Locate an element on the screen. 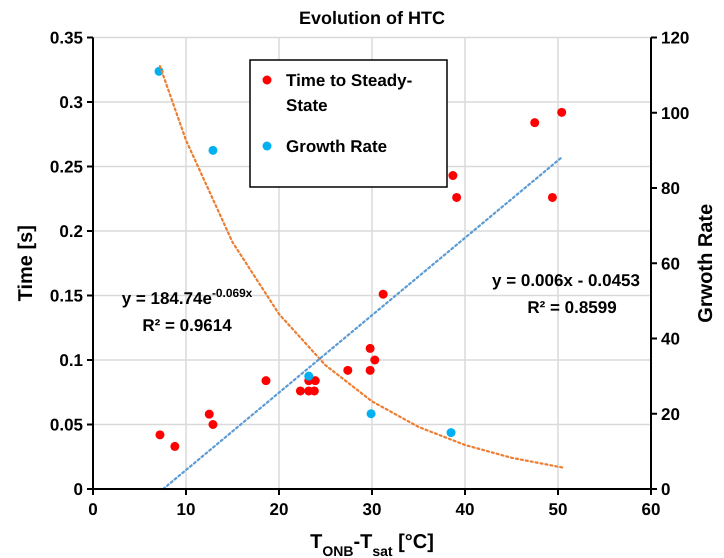 This screenshot has width=724, height=558. annotation: R² = 0.8599 is located at coordinates (572, 307).